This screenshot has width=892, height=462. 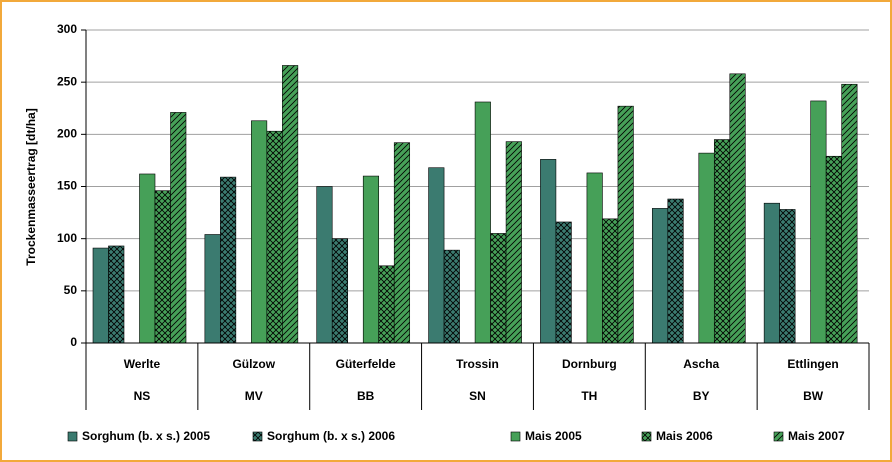 I want to click on legend-label: Sorghum (b. x s.) 2005, so click(x=146, y=436).